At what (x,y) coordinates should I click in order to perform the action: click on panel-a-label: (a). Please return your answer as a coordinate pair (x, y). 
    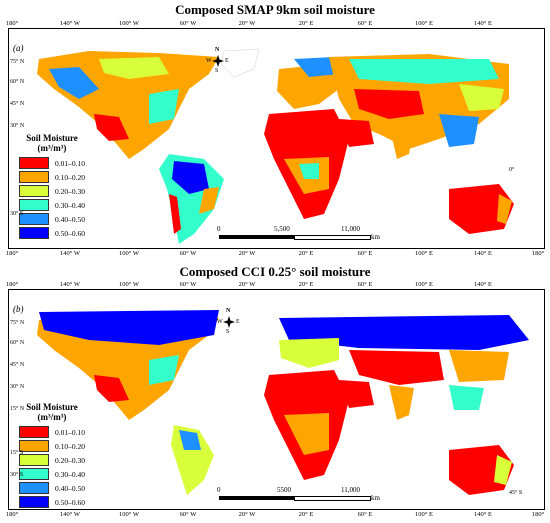
    Looking at the image, I should click on (18, 48).